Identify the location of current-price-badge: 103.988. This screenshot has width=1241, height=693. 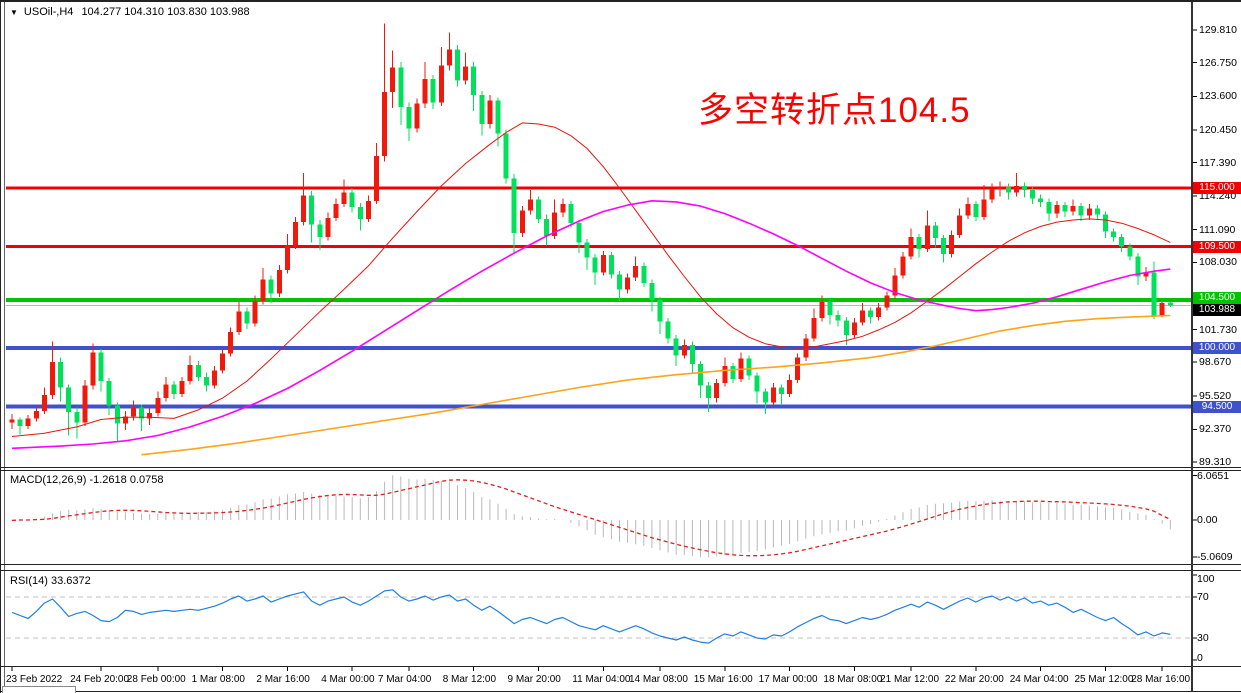
(1217, 310).